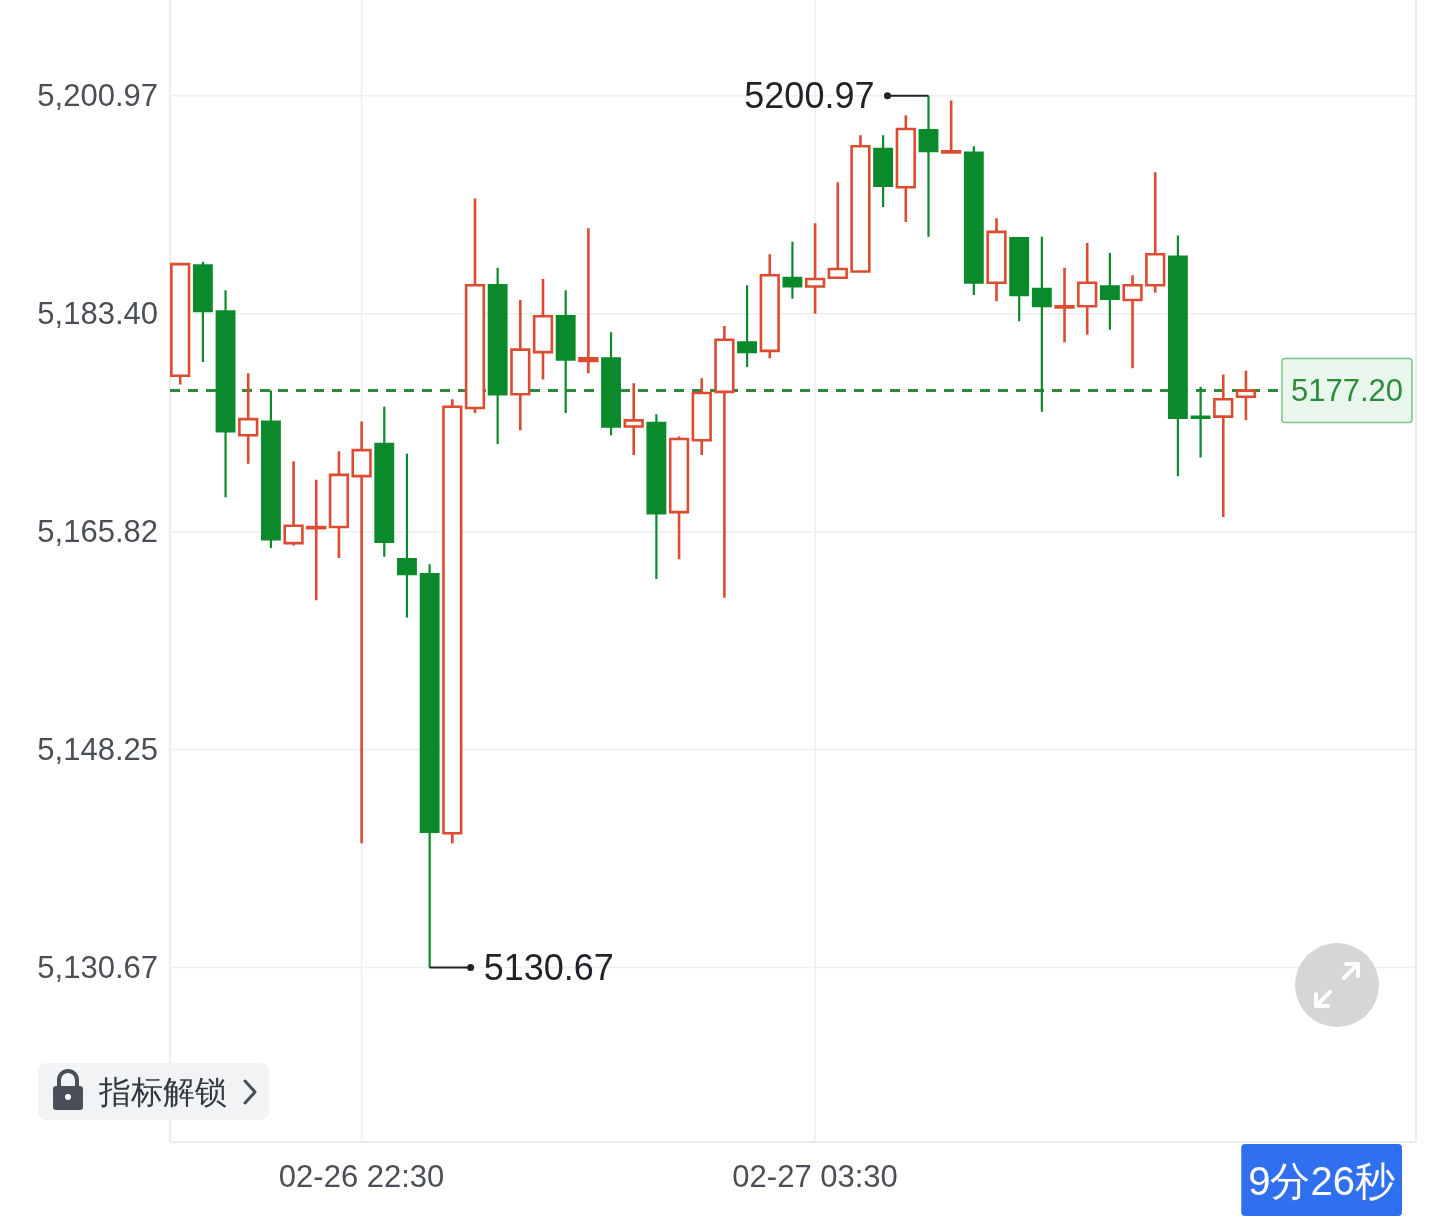 This screenshot has height=1224, width=1440. Describe the element at coordinates (162, 1092) in the screenshot. I see `annotation: 指标解锁` at that location.